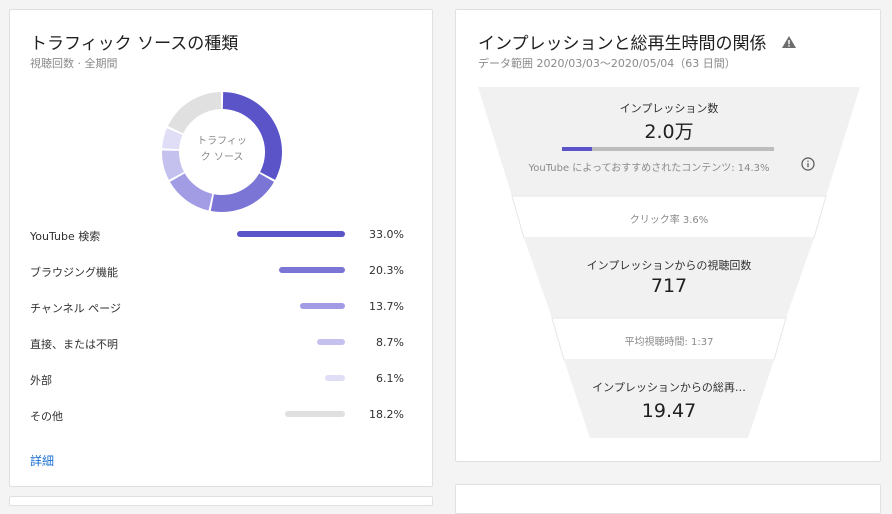  I want to click on traffic-source-percent: 33.0%, so click(386, 234).